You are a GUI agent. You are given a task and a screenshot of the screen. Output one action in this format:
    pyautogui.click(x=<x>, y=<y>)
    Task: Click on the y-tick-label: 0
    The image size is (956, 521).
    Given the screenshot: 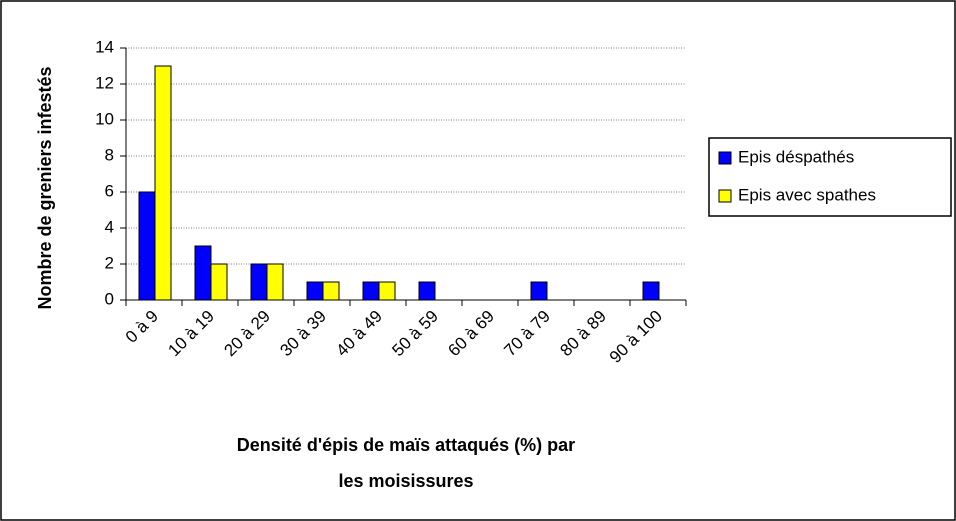 What is the action you would take?
    pyautogui.click(x=109, y=298)
    